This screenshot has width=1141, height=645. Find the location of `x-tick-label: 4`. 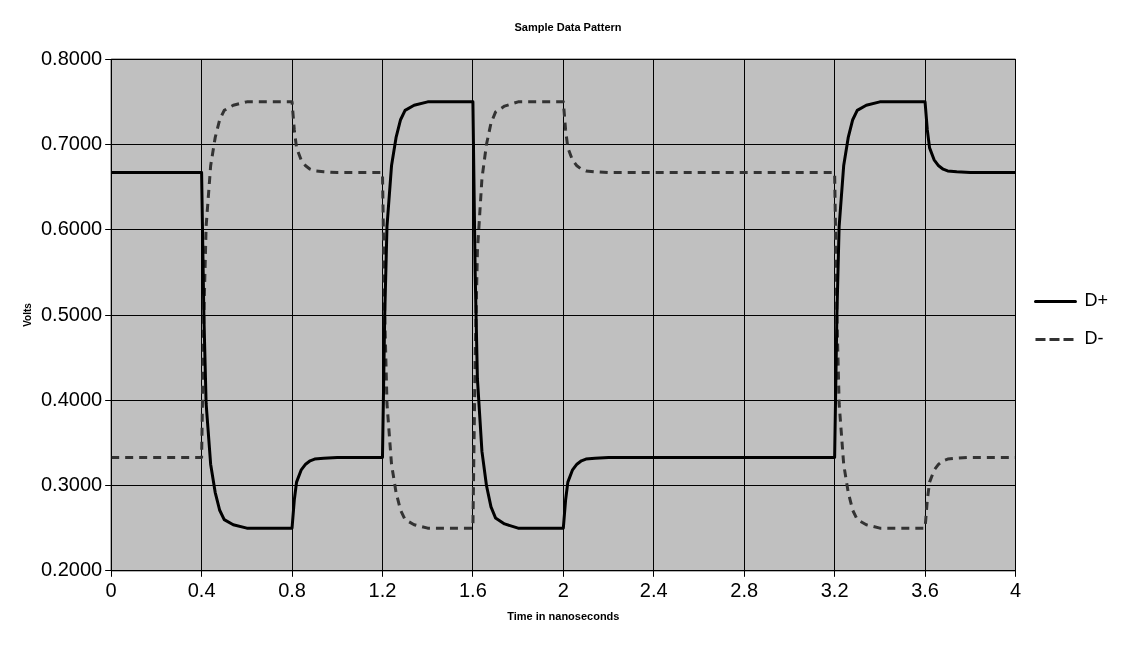

x-tick-label: 4 is located at coordinates (1015, 590).